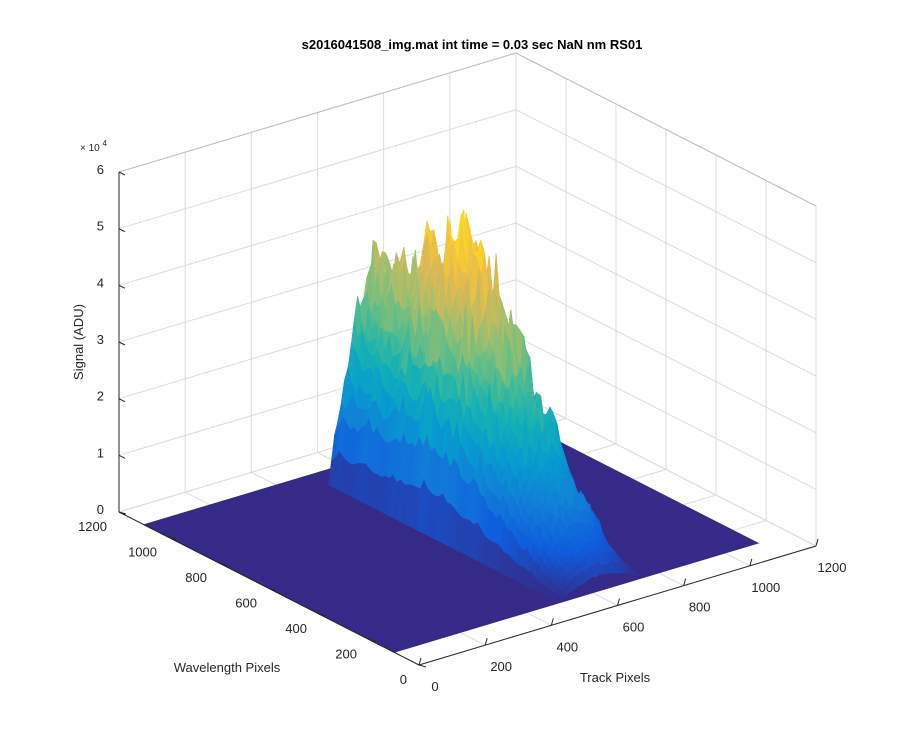  Describe the element at coordinates (765, 587) in the screenshot. I see `track-tick-label: 1000` at that location.